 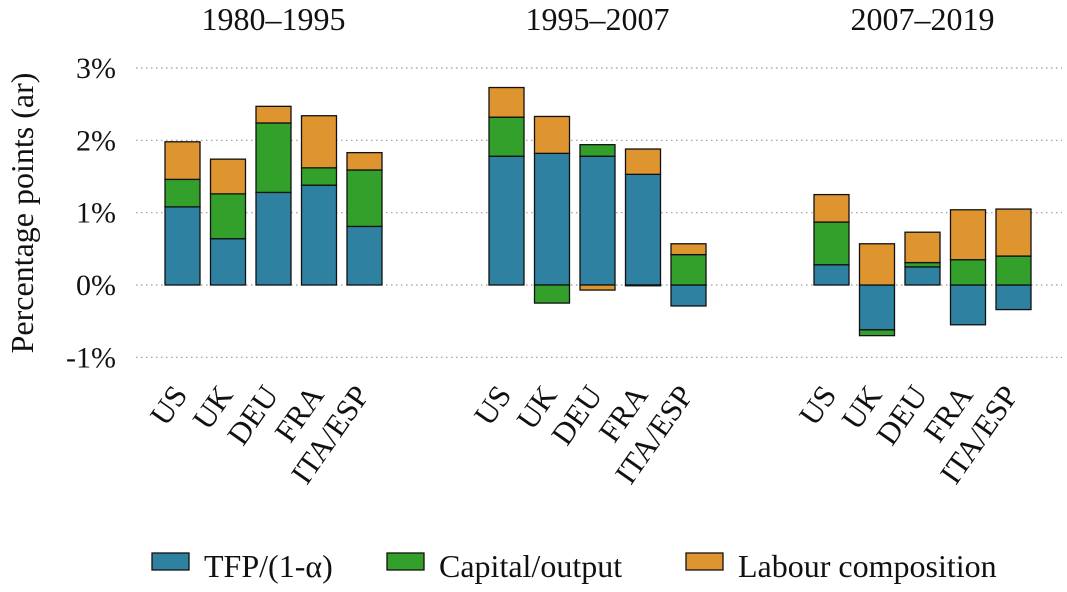 What do you see at coordinates (867, 566) in the screenshot?
I see `legend-label: Labour composition` at bounding box center [867, 566].